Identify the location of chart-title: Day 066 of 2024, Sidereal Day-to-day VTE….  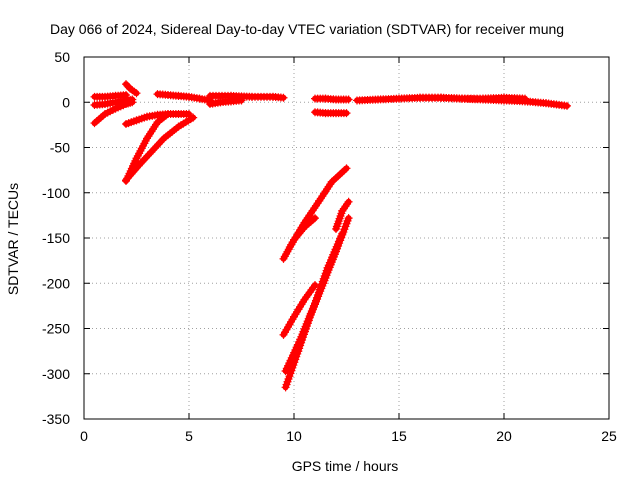
(307, 29).